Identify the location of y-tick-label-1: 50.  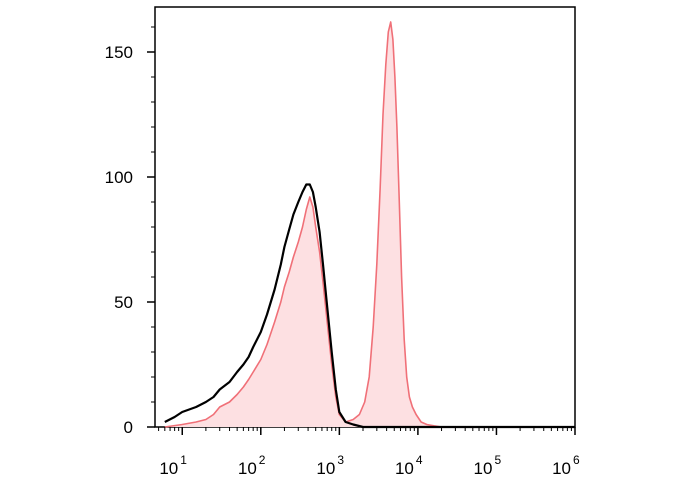
(123, 302).